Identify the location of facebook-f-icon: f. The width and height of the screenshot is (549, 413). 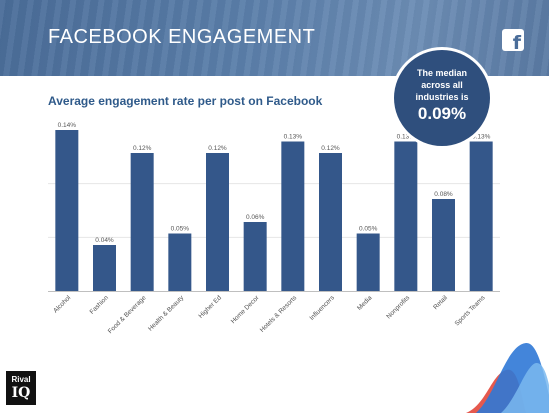
(513, 41).